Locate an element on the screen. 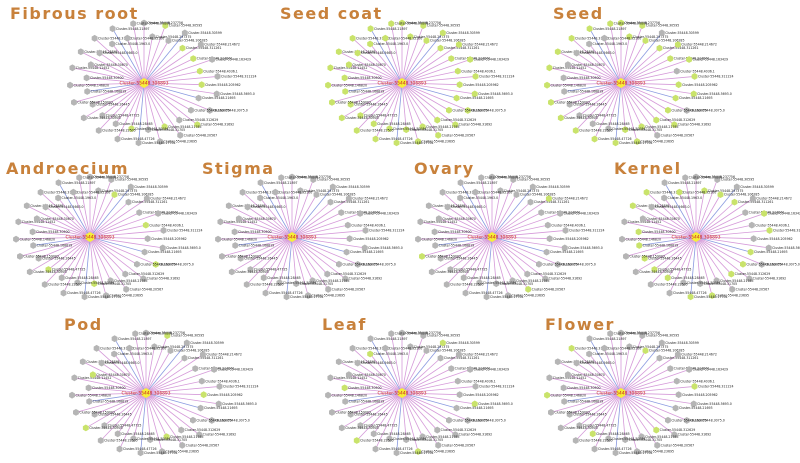 The height and width of the screenshot is (463, 800). cluster-node: Cluster-55448.312629 is located at coordinates (345, 274).